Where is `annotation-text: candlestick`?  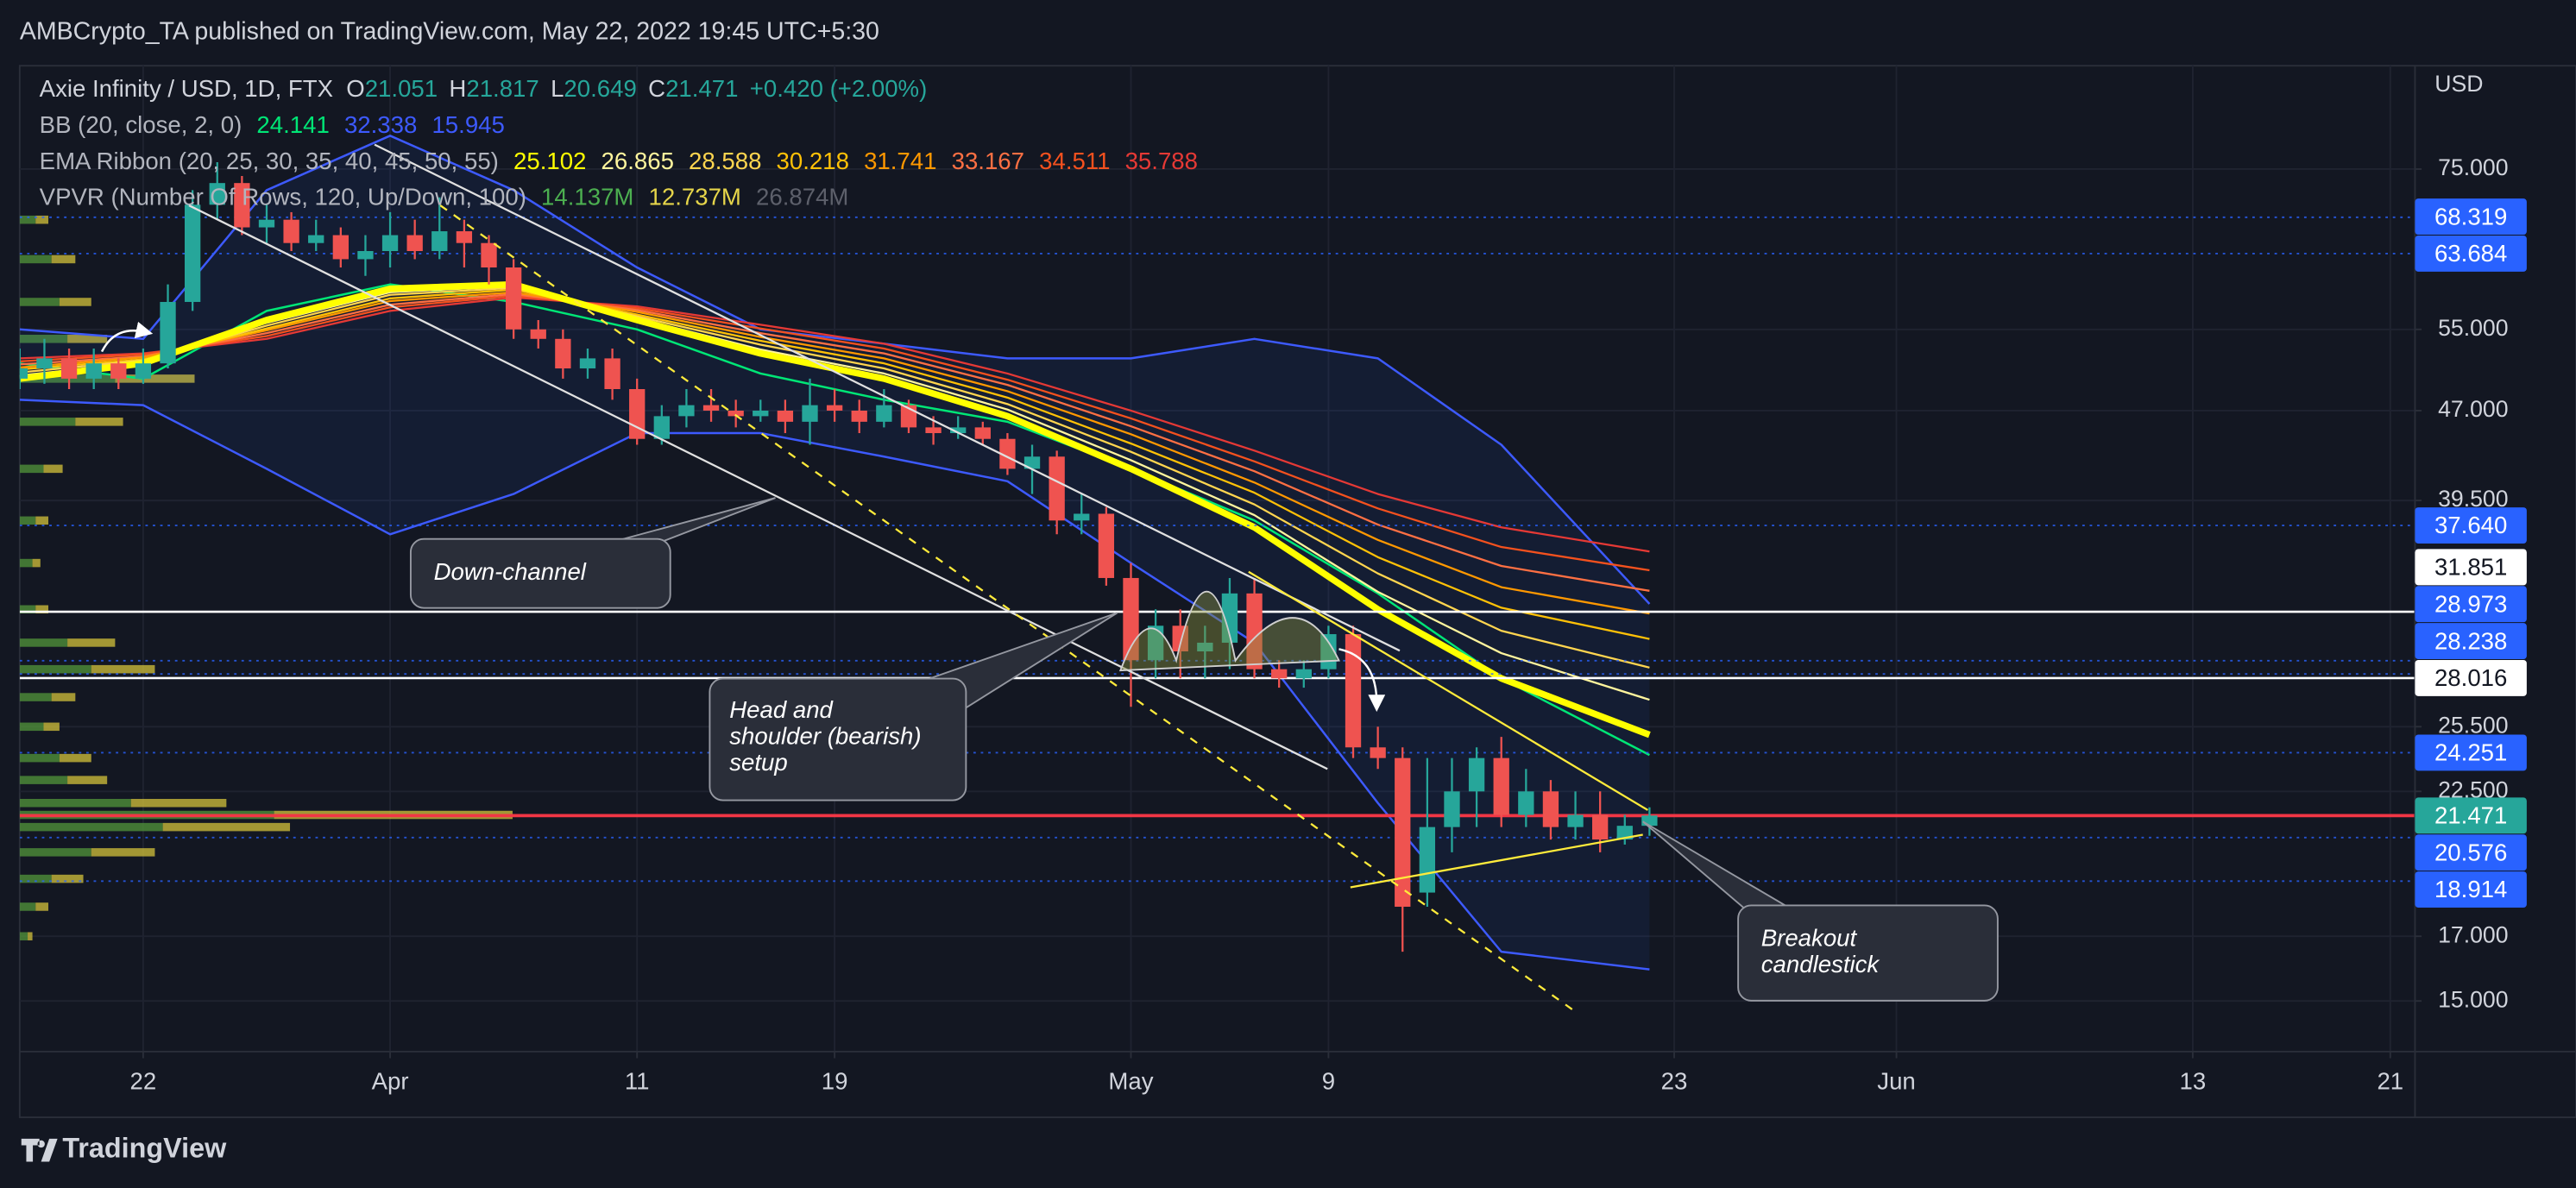
annotation-text: candlestick is located at coordinates (1820, 964).